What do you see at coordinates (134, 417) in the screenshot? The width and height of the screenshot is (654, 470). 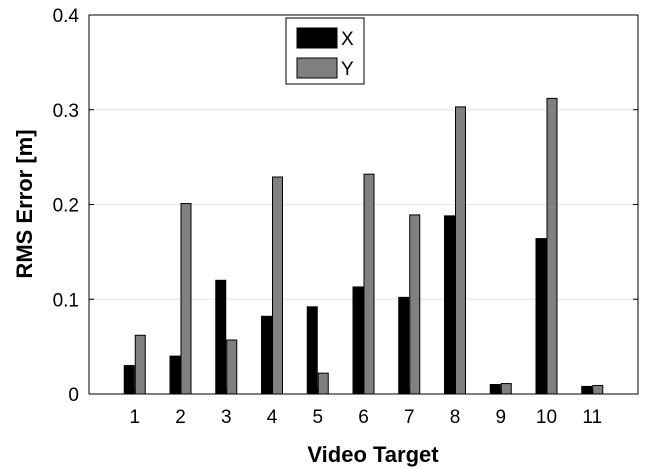 I see `x-tick-label: 1` at bounding box center [134, 417].